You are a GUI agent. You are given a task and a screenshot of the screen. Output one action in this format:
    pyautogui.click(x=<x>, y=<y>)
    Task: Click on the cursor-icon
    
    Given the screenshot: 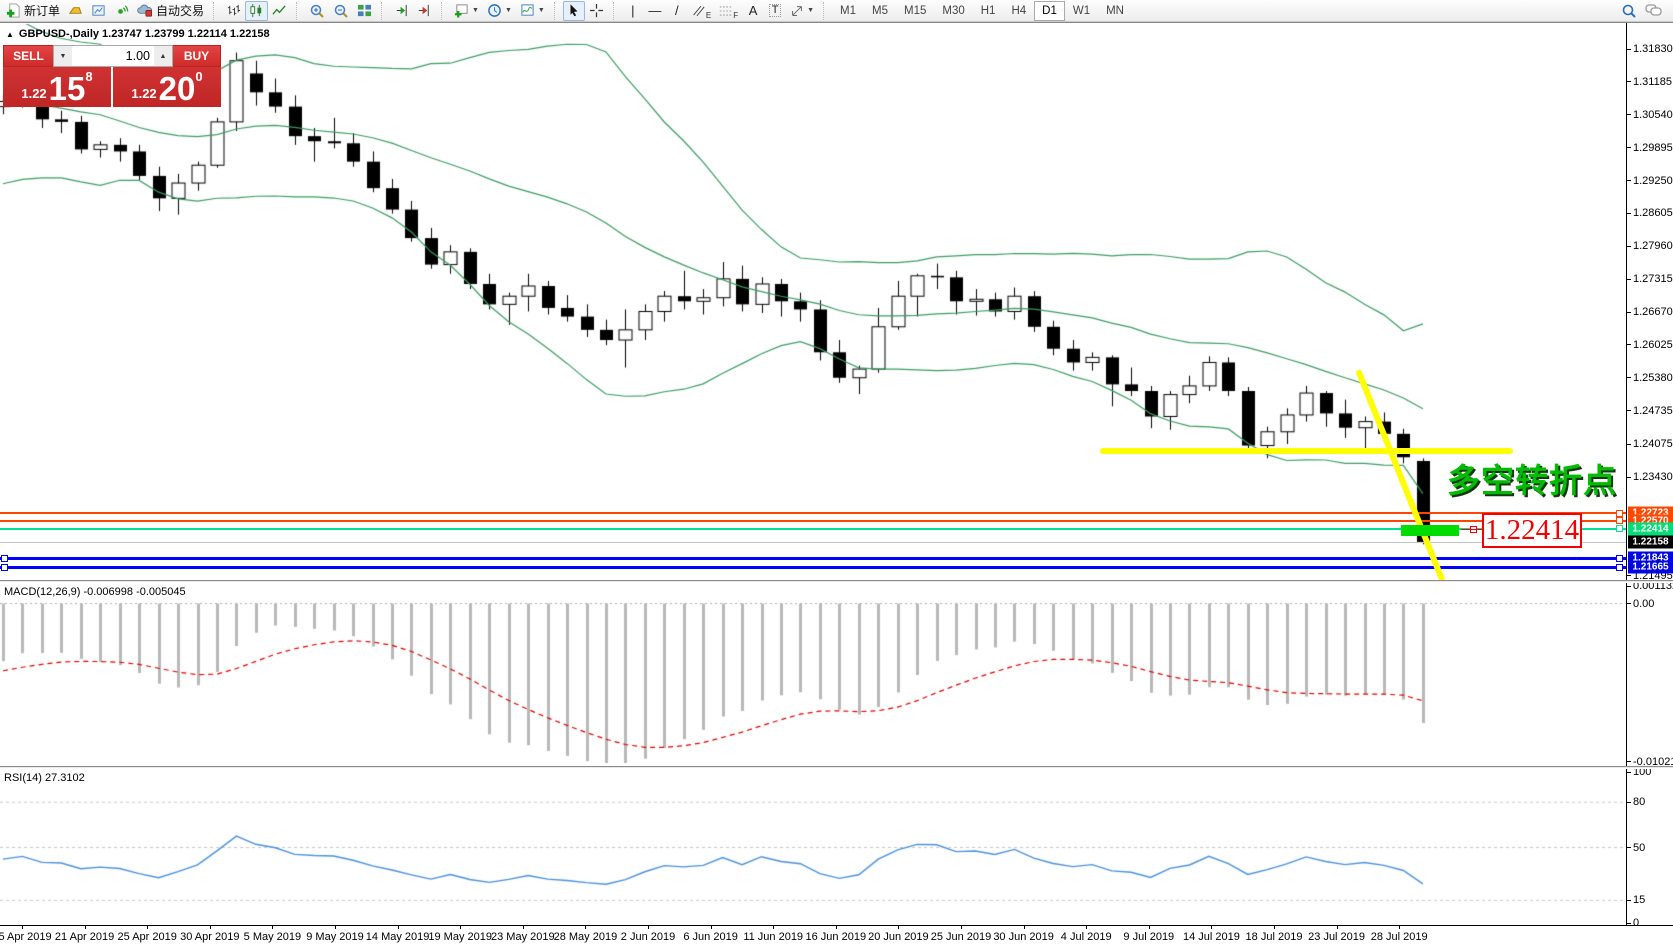 What is the action you would take?
    pyautogui.click(x=574, y=10)
    